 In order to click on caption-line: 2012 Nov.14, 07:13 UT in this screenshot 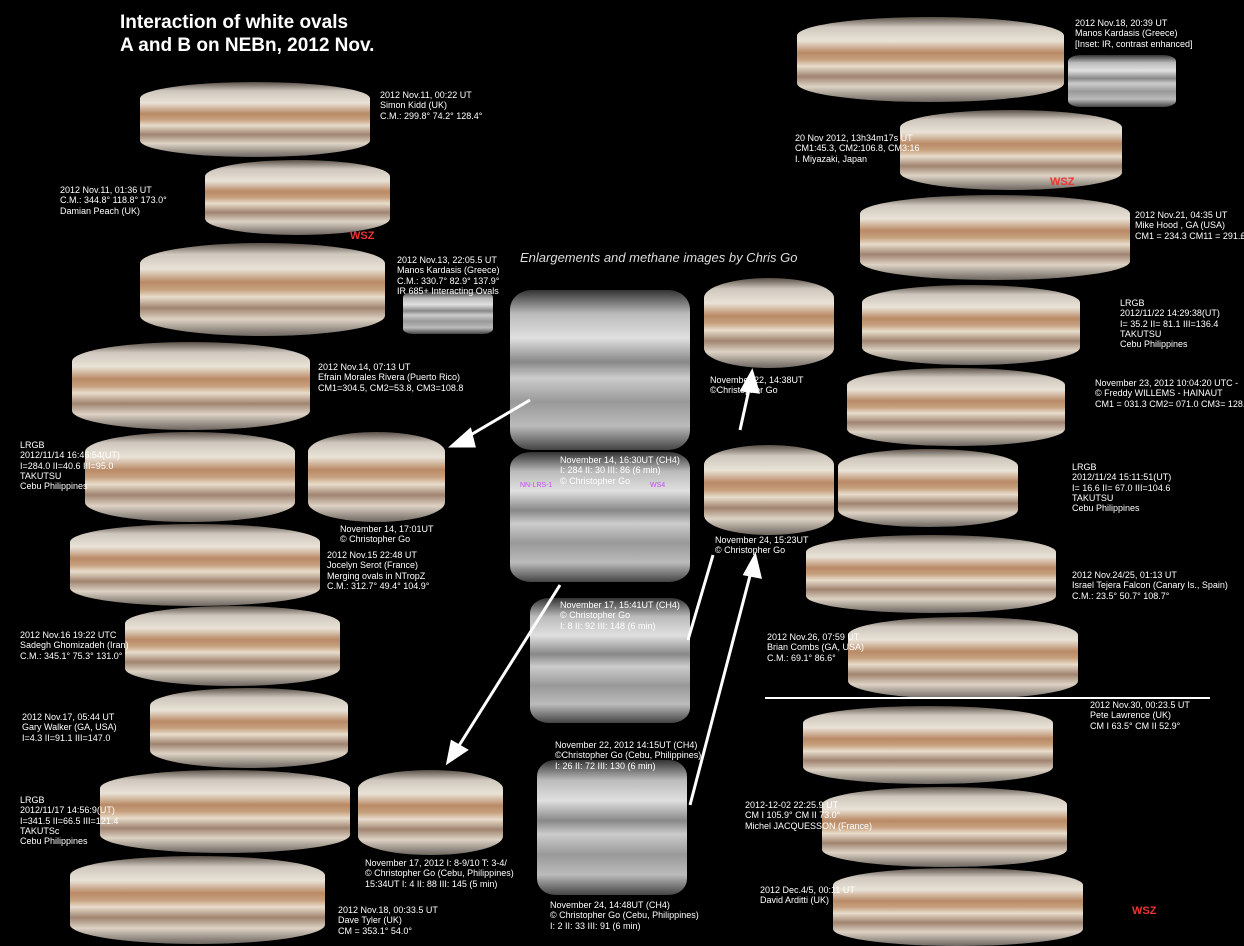, I will do `click(364, 367)`.